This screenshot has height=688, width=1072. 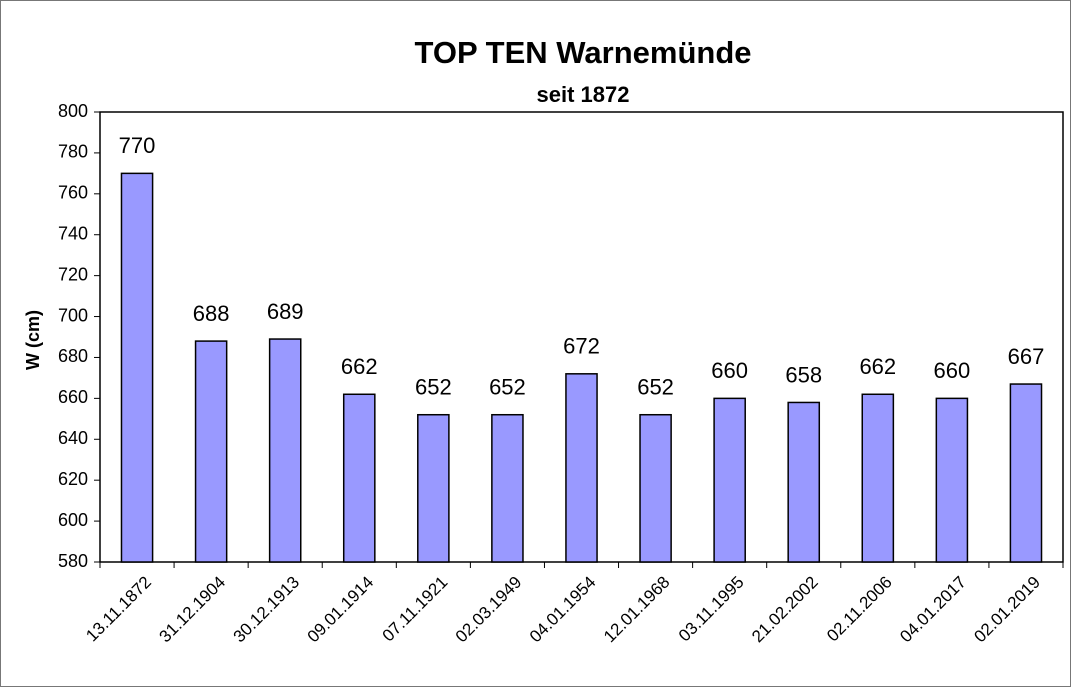 What do you see at coordinates (582, 52) in the screenshot?
I see `chart-title: TOP TEN Warnemünde` at bounding box center [582, 52].